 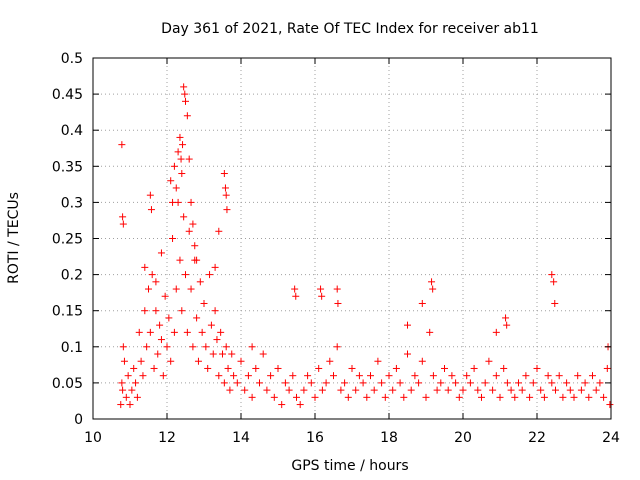 I want to click on y-tick-label: 0.5, so click(x=72, y=59).